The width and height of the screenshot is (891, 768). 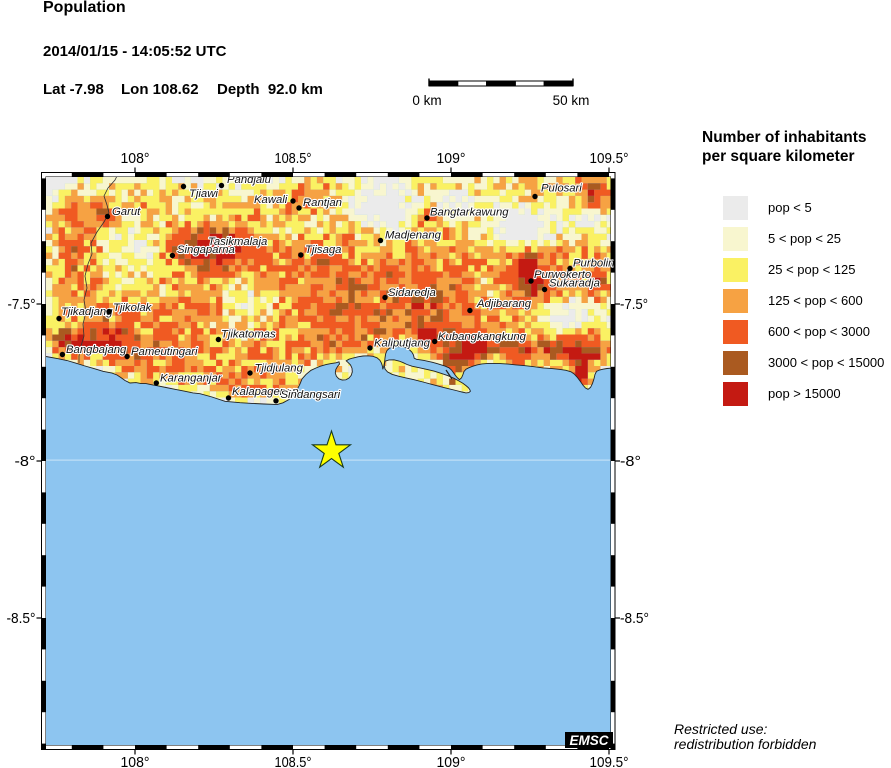 I want to click on svg-text: Rantjan, so click(x=322, y=203).